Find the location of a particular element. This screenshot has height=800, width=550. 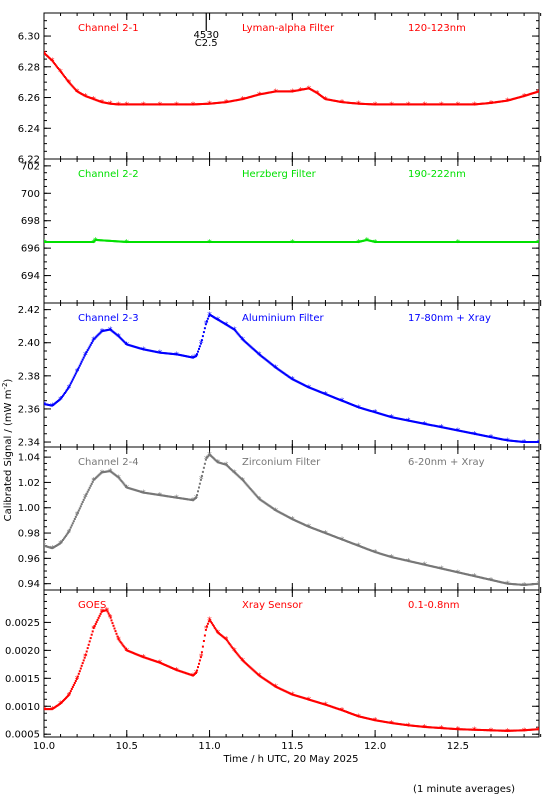

series-label-3: 190-222nm is located at coordinates (437, 174).